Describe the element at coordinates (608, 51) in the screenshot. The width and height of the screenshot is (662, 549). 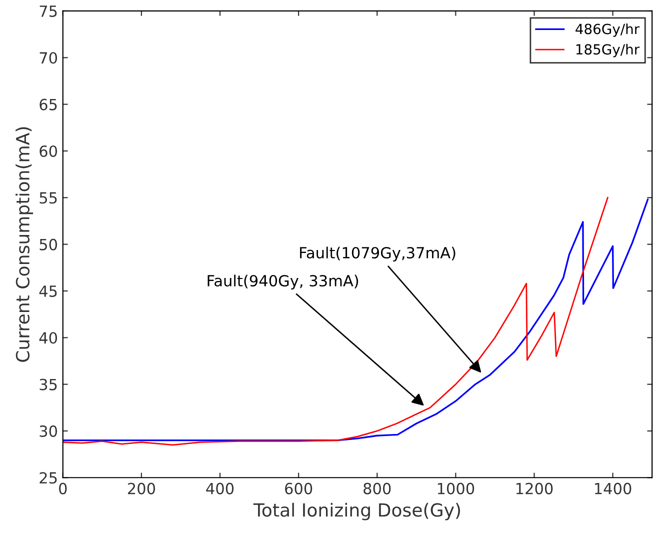
I see `legend-label: 185Gy/hr` at that location.